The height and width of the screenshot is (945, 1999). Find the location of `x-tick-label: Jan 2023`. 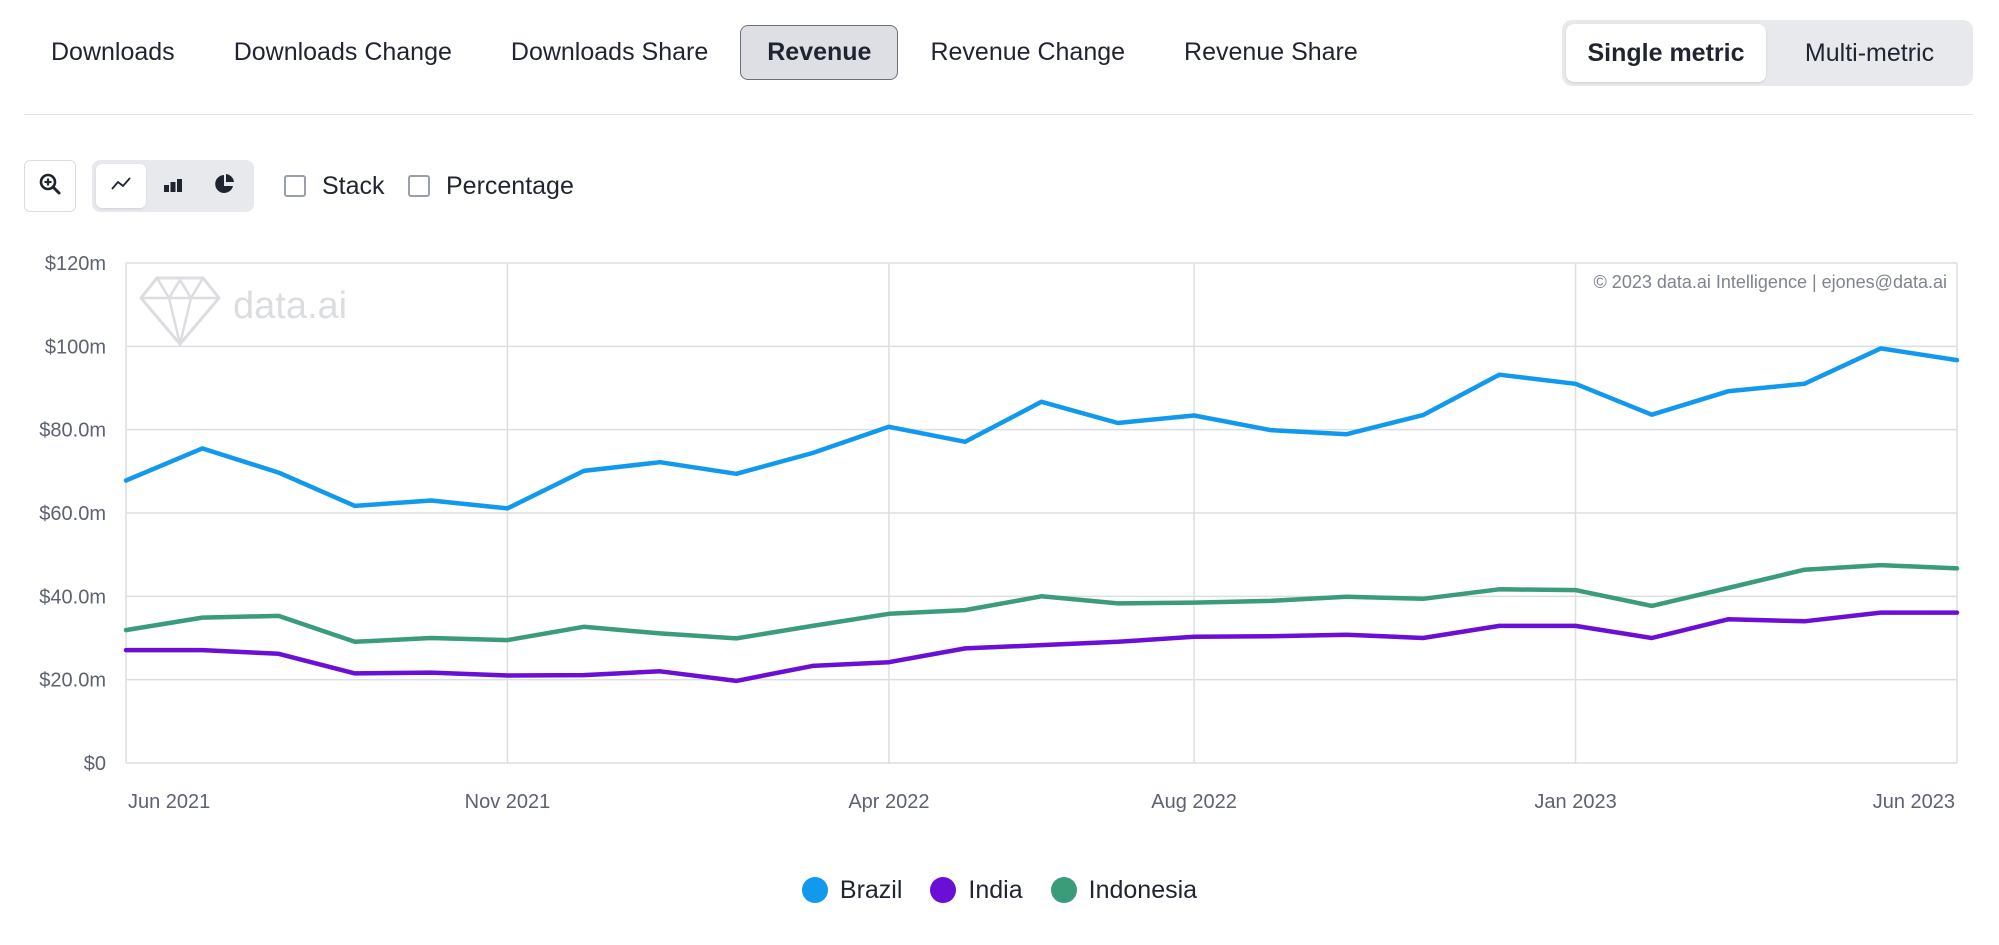

x-tick-label: Jan 2023 is located at coordinates (1575, 802).